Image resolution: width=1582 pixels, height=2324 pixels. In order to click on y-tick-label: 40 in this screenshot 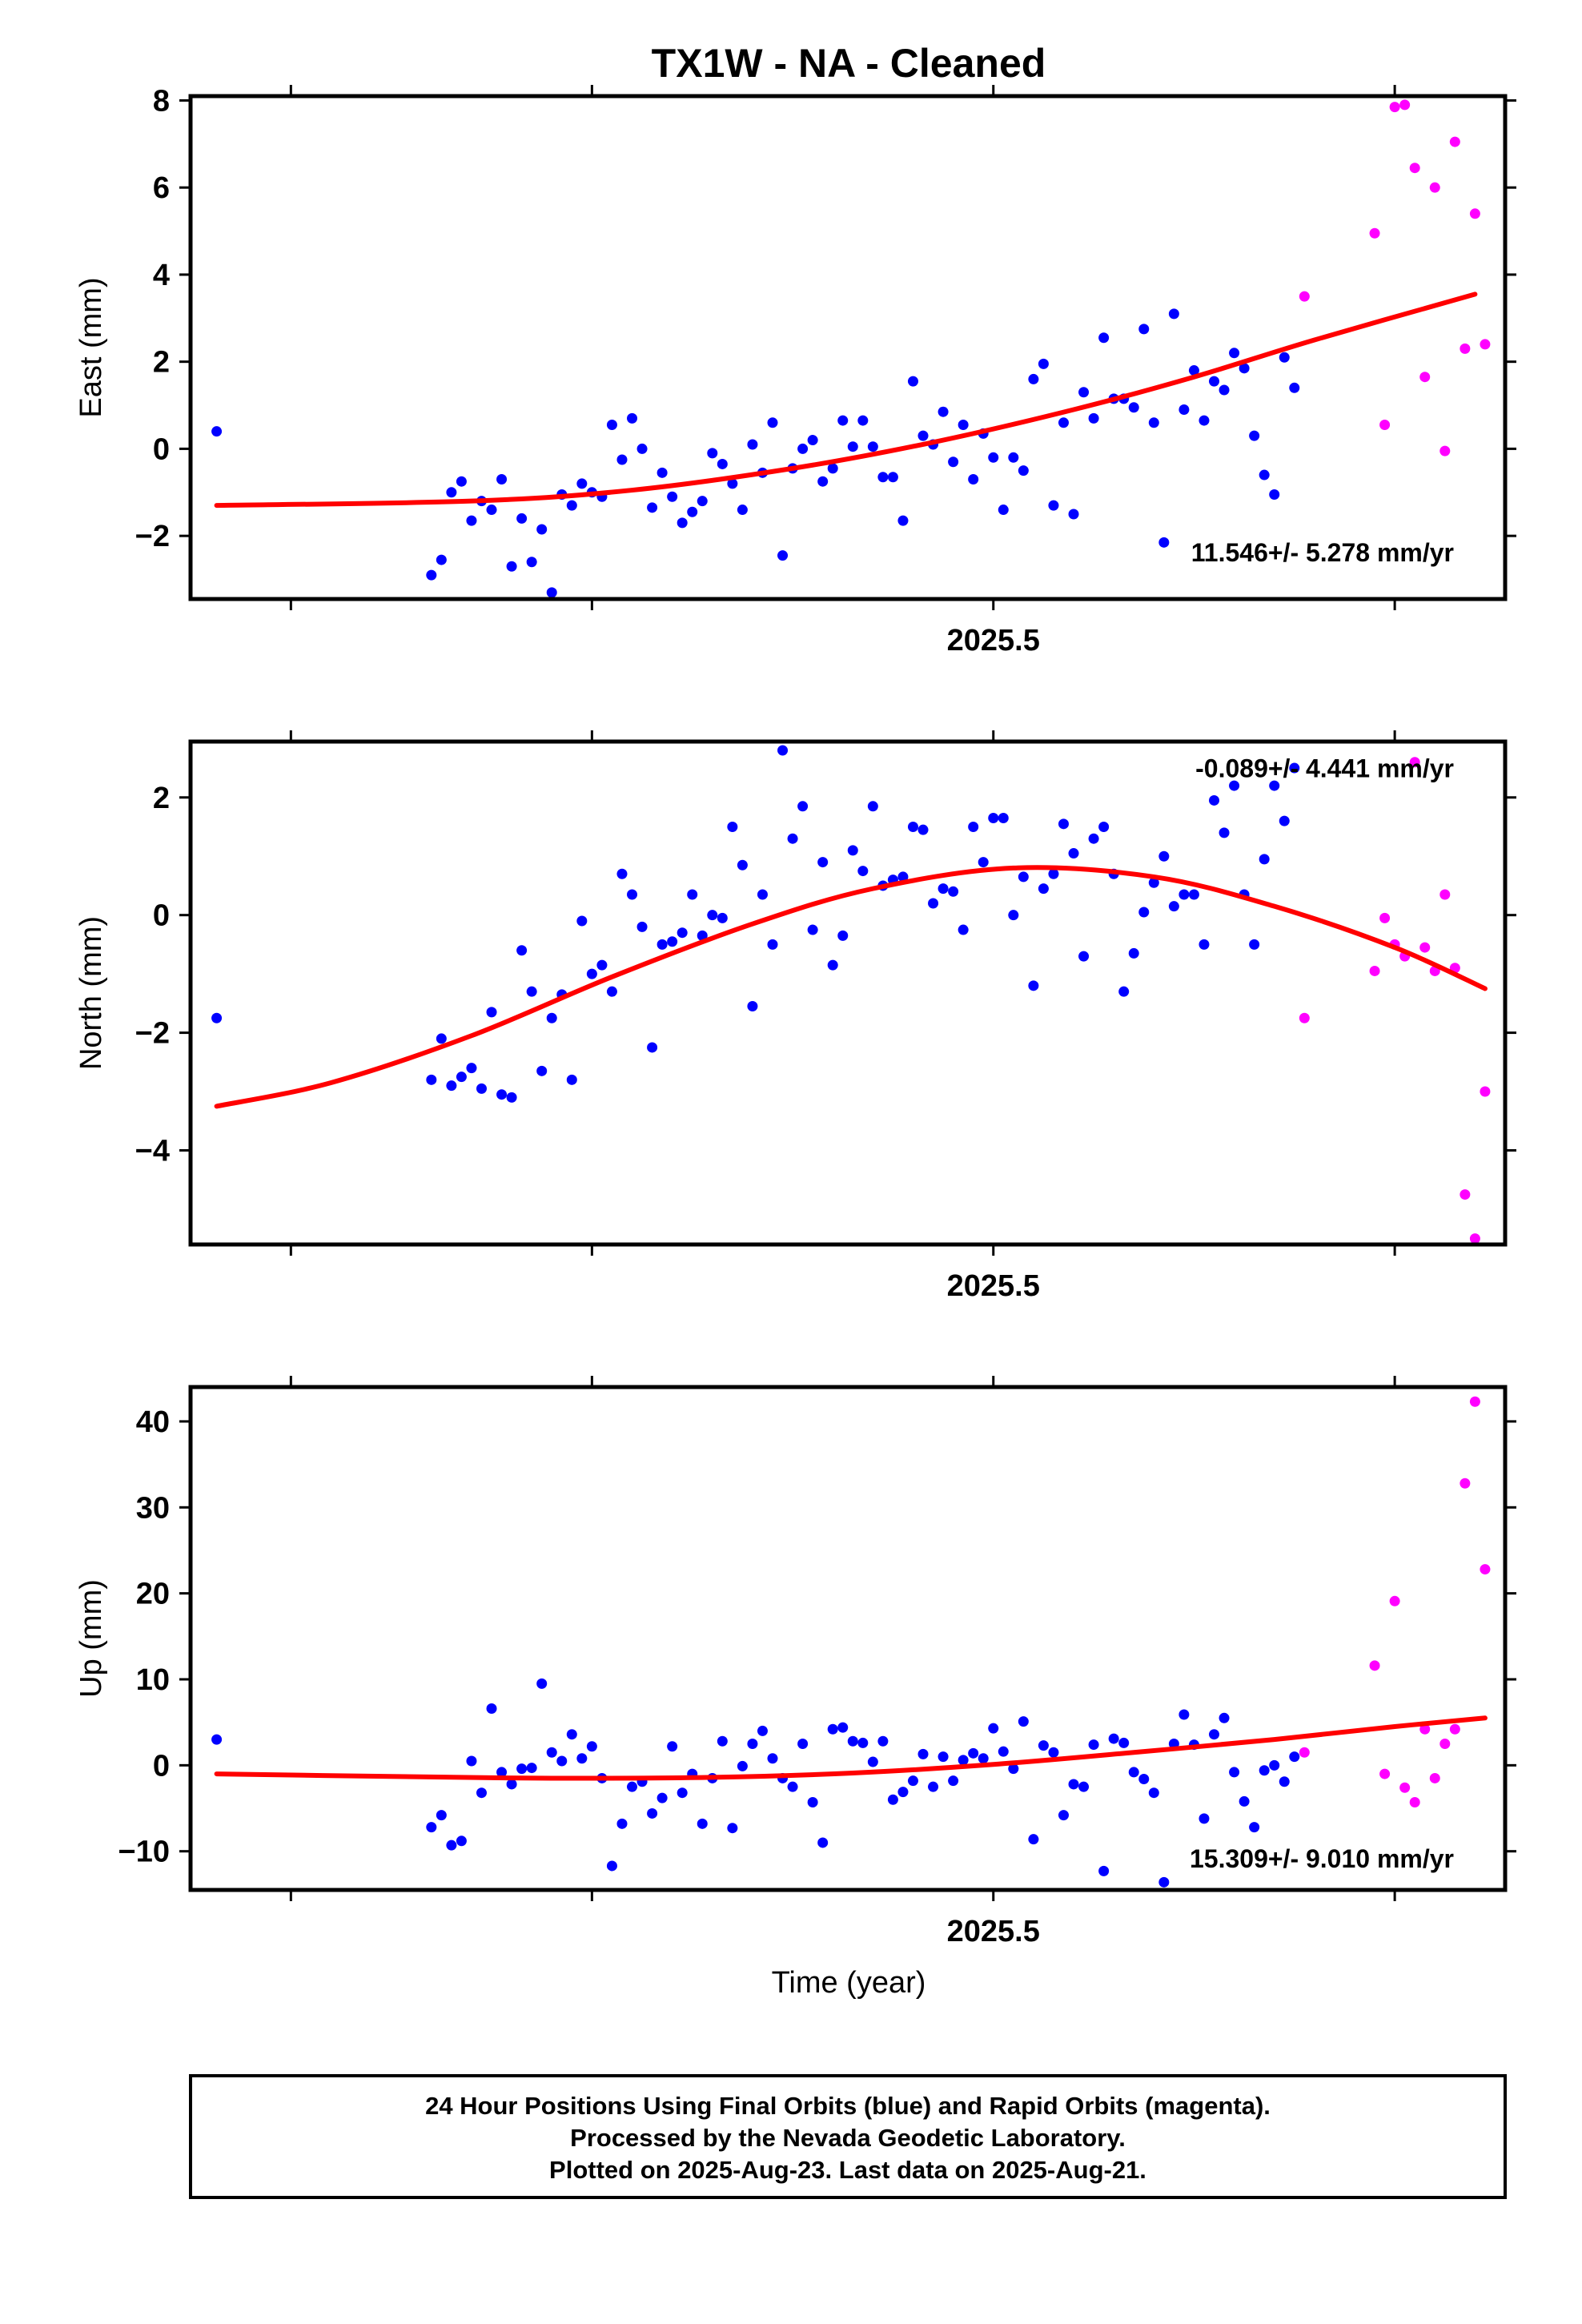, I will do `click(153, 1422)`.